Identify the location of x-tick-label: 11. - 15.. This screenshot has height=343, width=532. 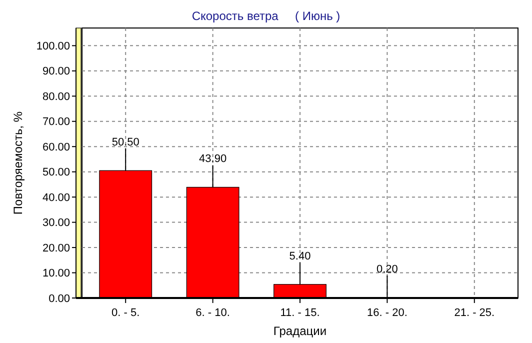
(300, 313).